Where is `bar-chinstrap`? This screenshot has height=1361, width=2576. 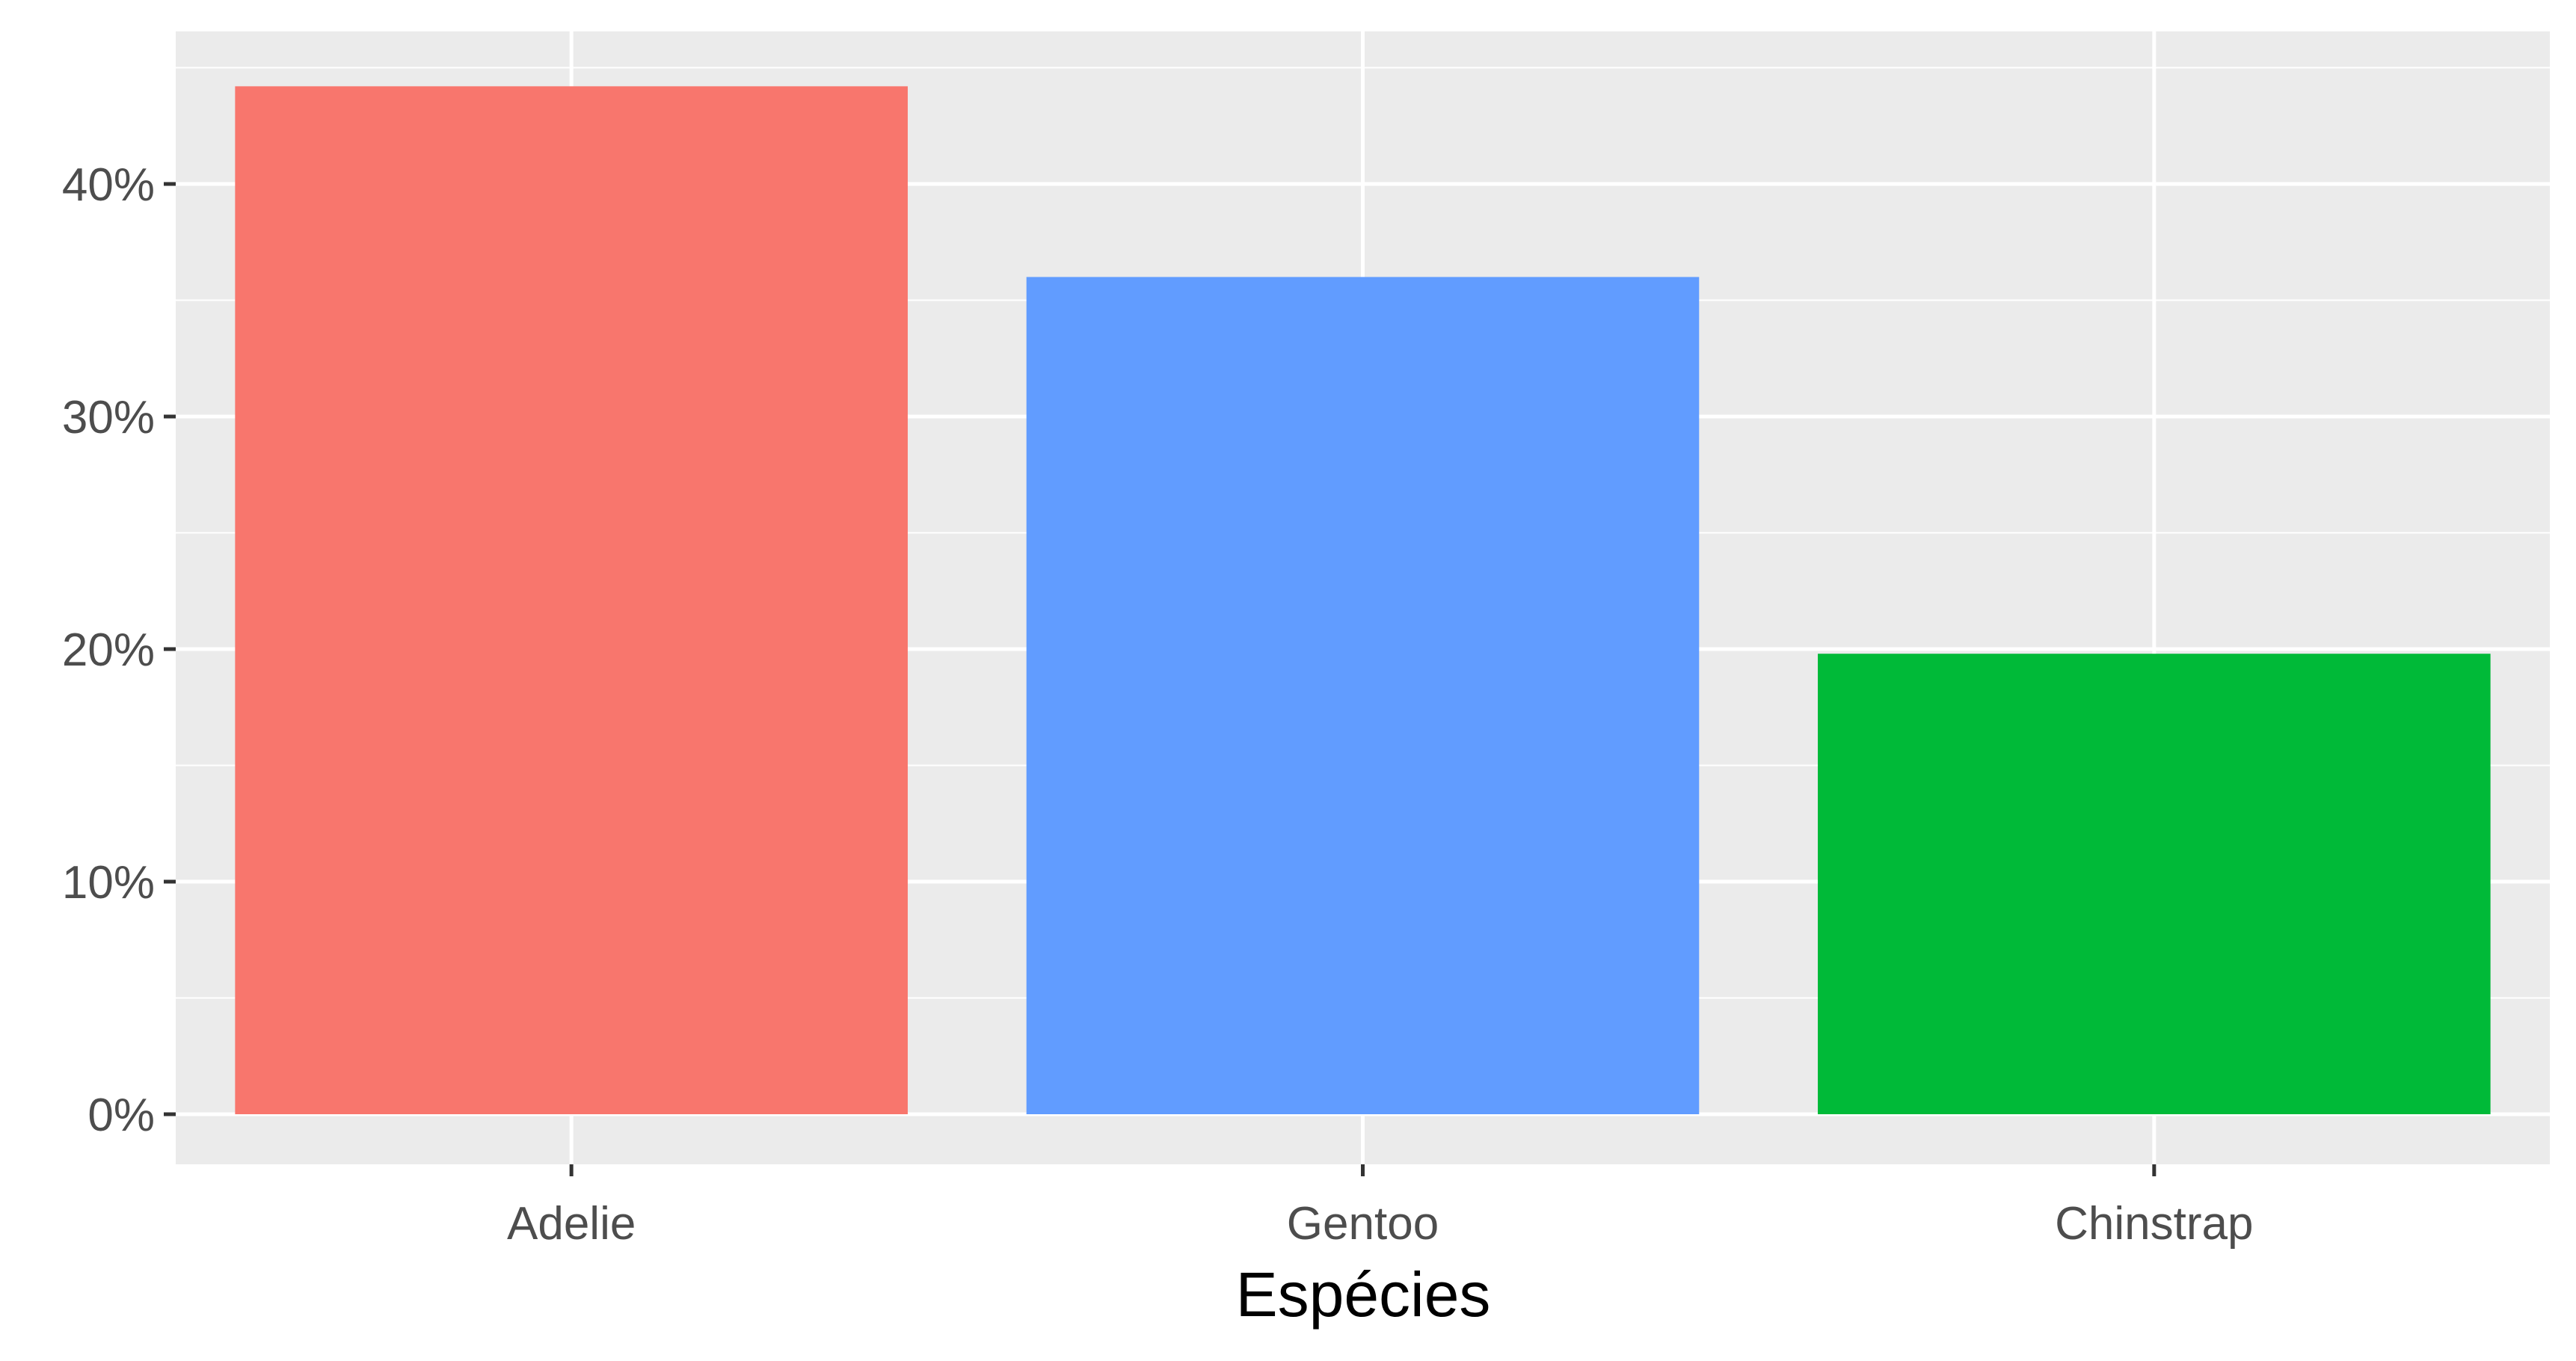
bar-chinstrap is located at coordinates (2154, 884).